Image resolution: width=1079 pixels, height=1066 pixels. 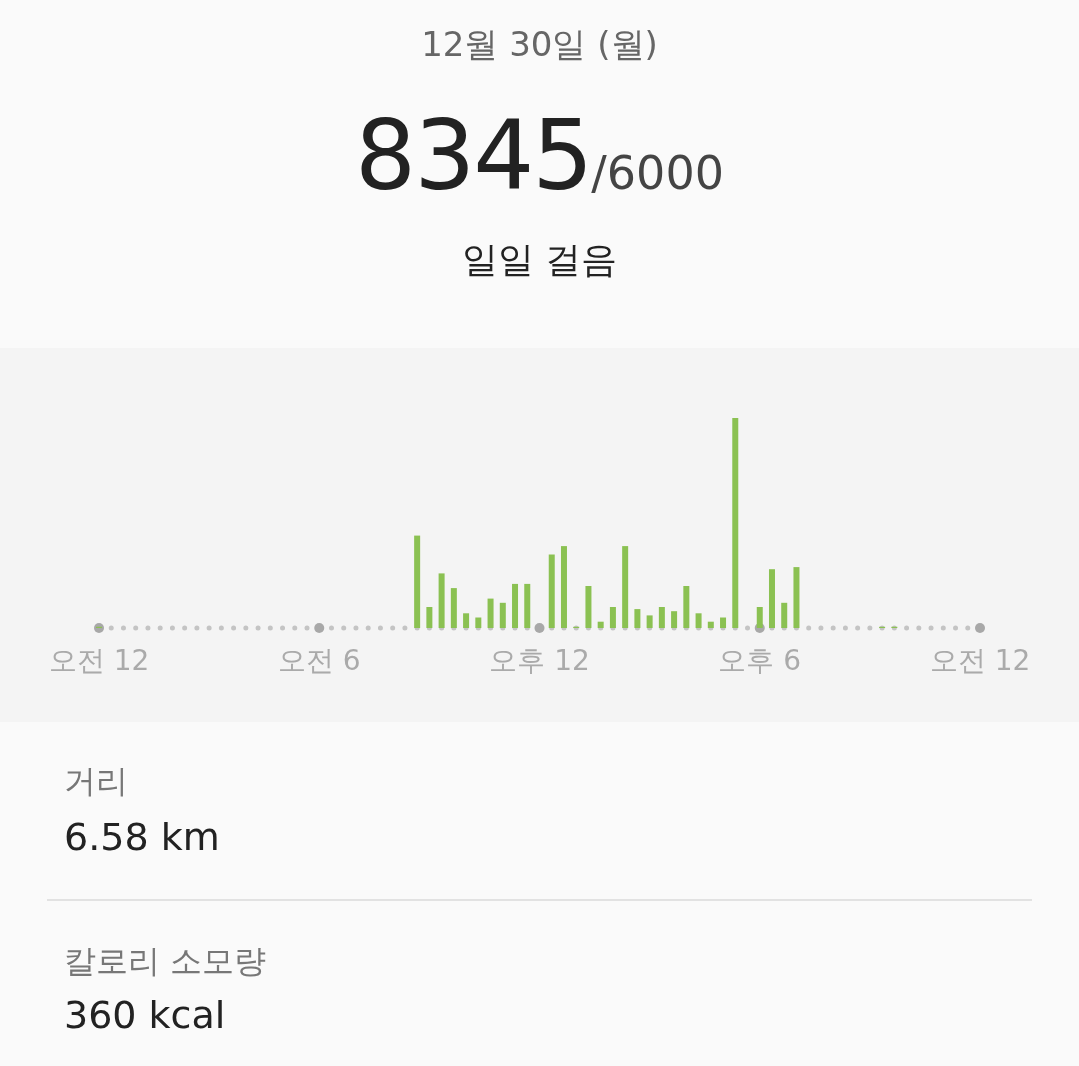 What do you see at coordinates (760, 660) in the screenshot?
I see `x-tick-label: 오후 6` at bounding box center [760, 660].